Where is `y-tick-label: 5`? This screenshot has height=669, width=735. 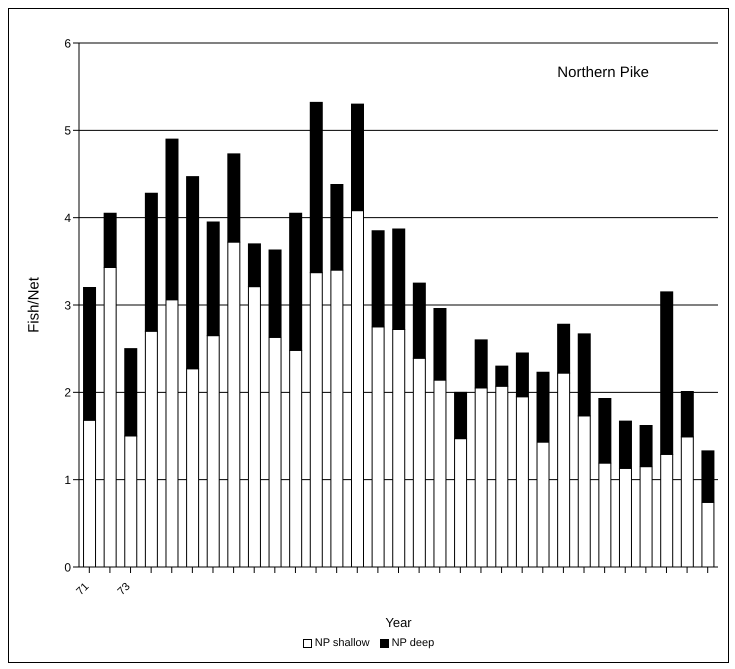
y-tick-label: 5 is located at coordinates (68, 131).